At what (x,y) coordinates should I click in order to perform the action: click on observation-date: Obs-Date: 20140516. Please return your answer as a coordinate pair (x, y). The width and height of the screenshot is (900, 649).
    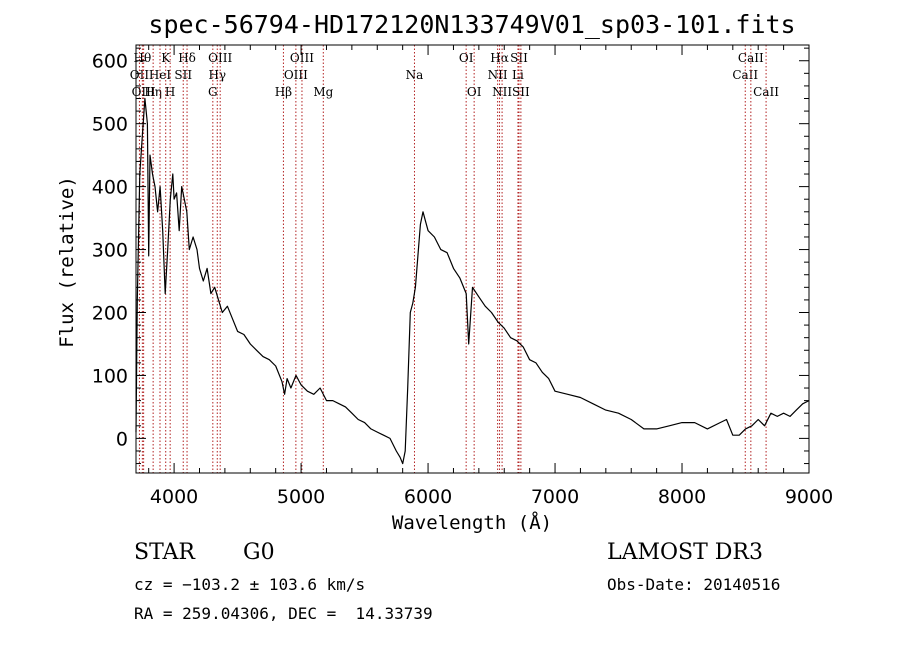
    Looking at the image, I should click on (694, 584).